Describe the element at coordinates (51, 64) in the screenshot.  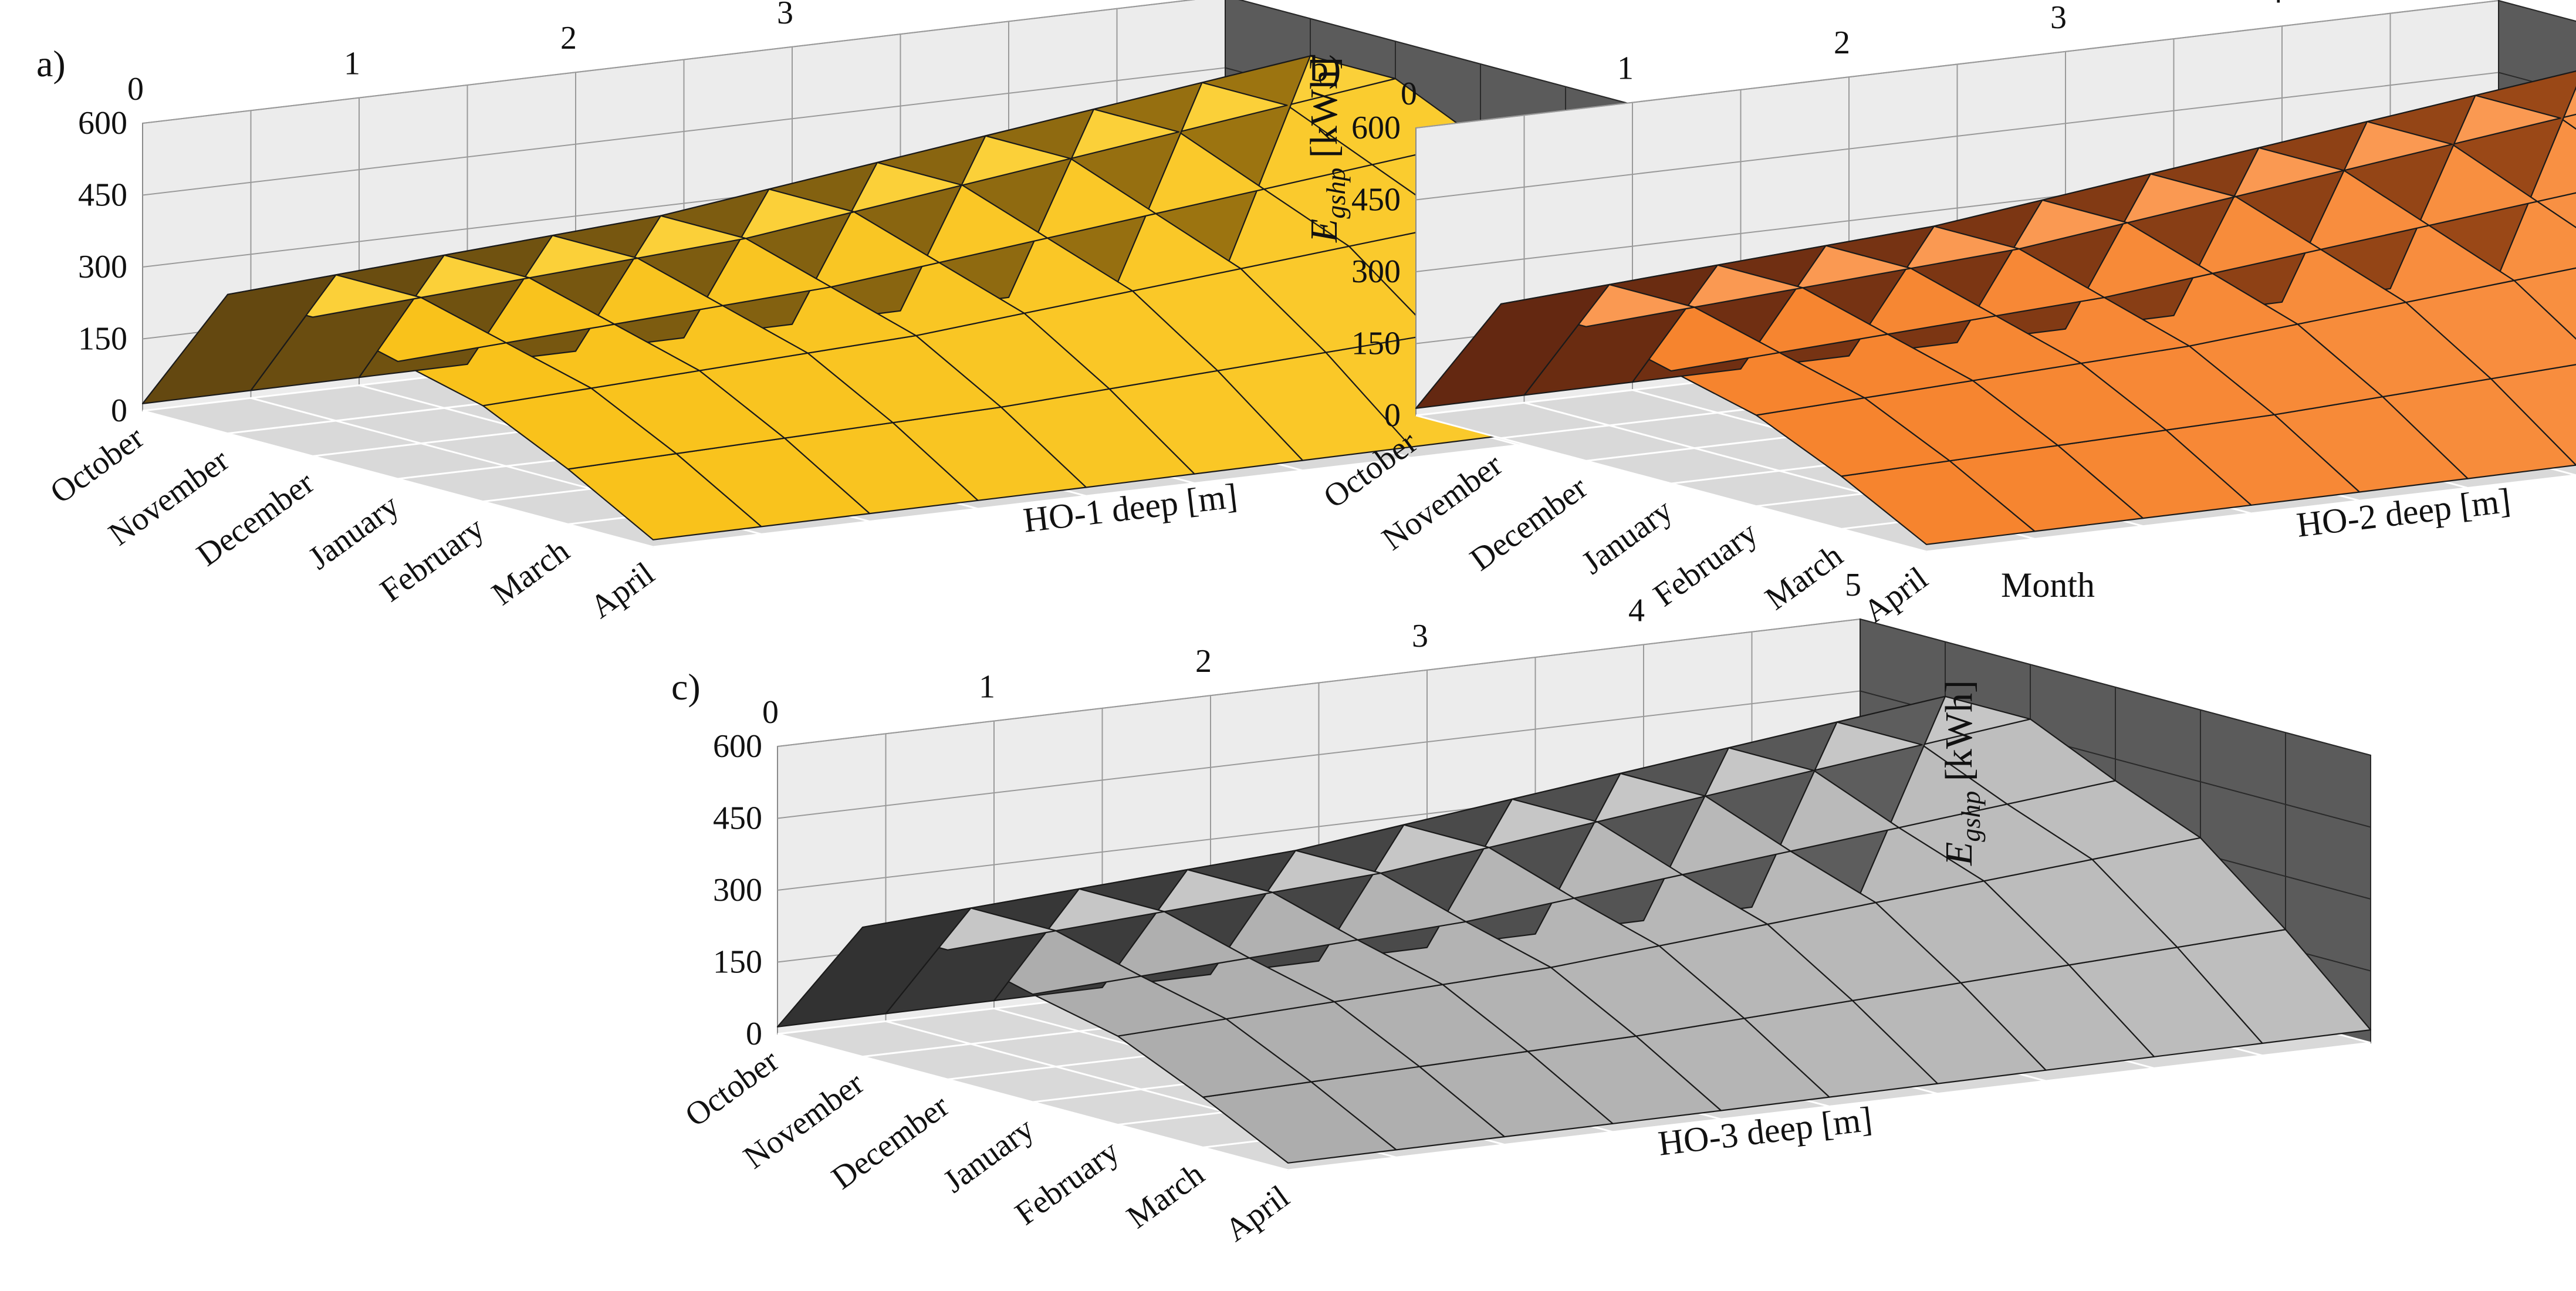
I see `panel-label: a)` at that location.